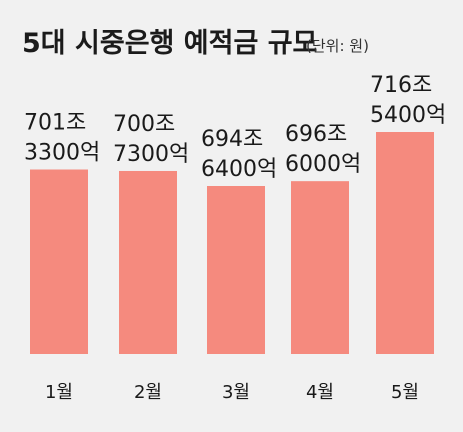 This screenshot has height=432, width=463. I want to click on unit-label: (단위: 원), so click(337, 46).